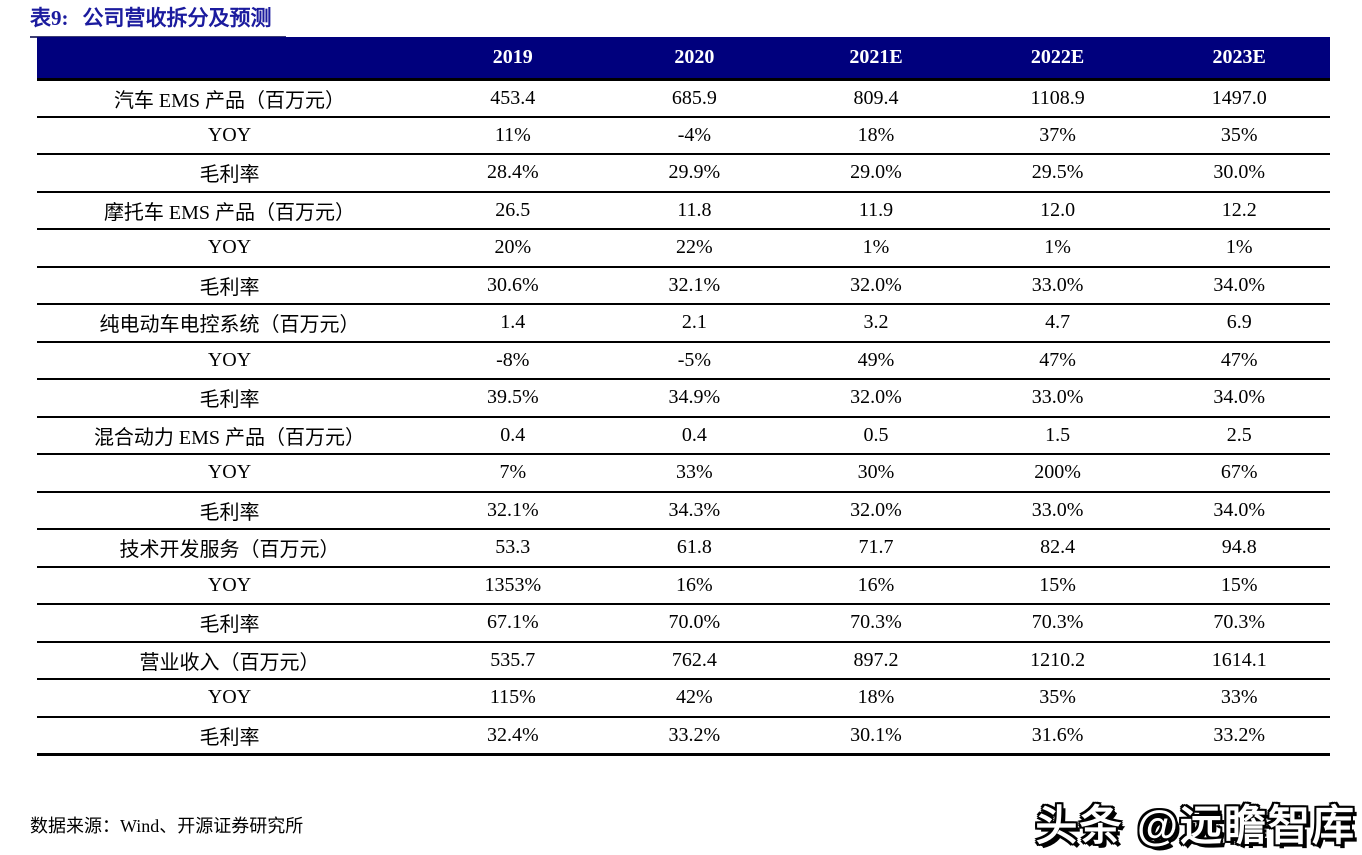 This screenshot has height=855, width=1362. I want to click on row-value: 32.1%, so click(694, 285).